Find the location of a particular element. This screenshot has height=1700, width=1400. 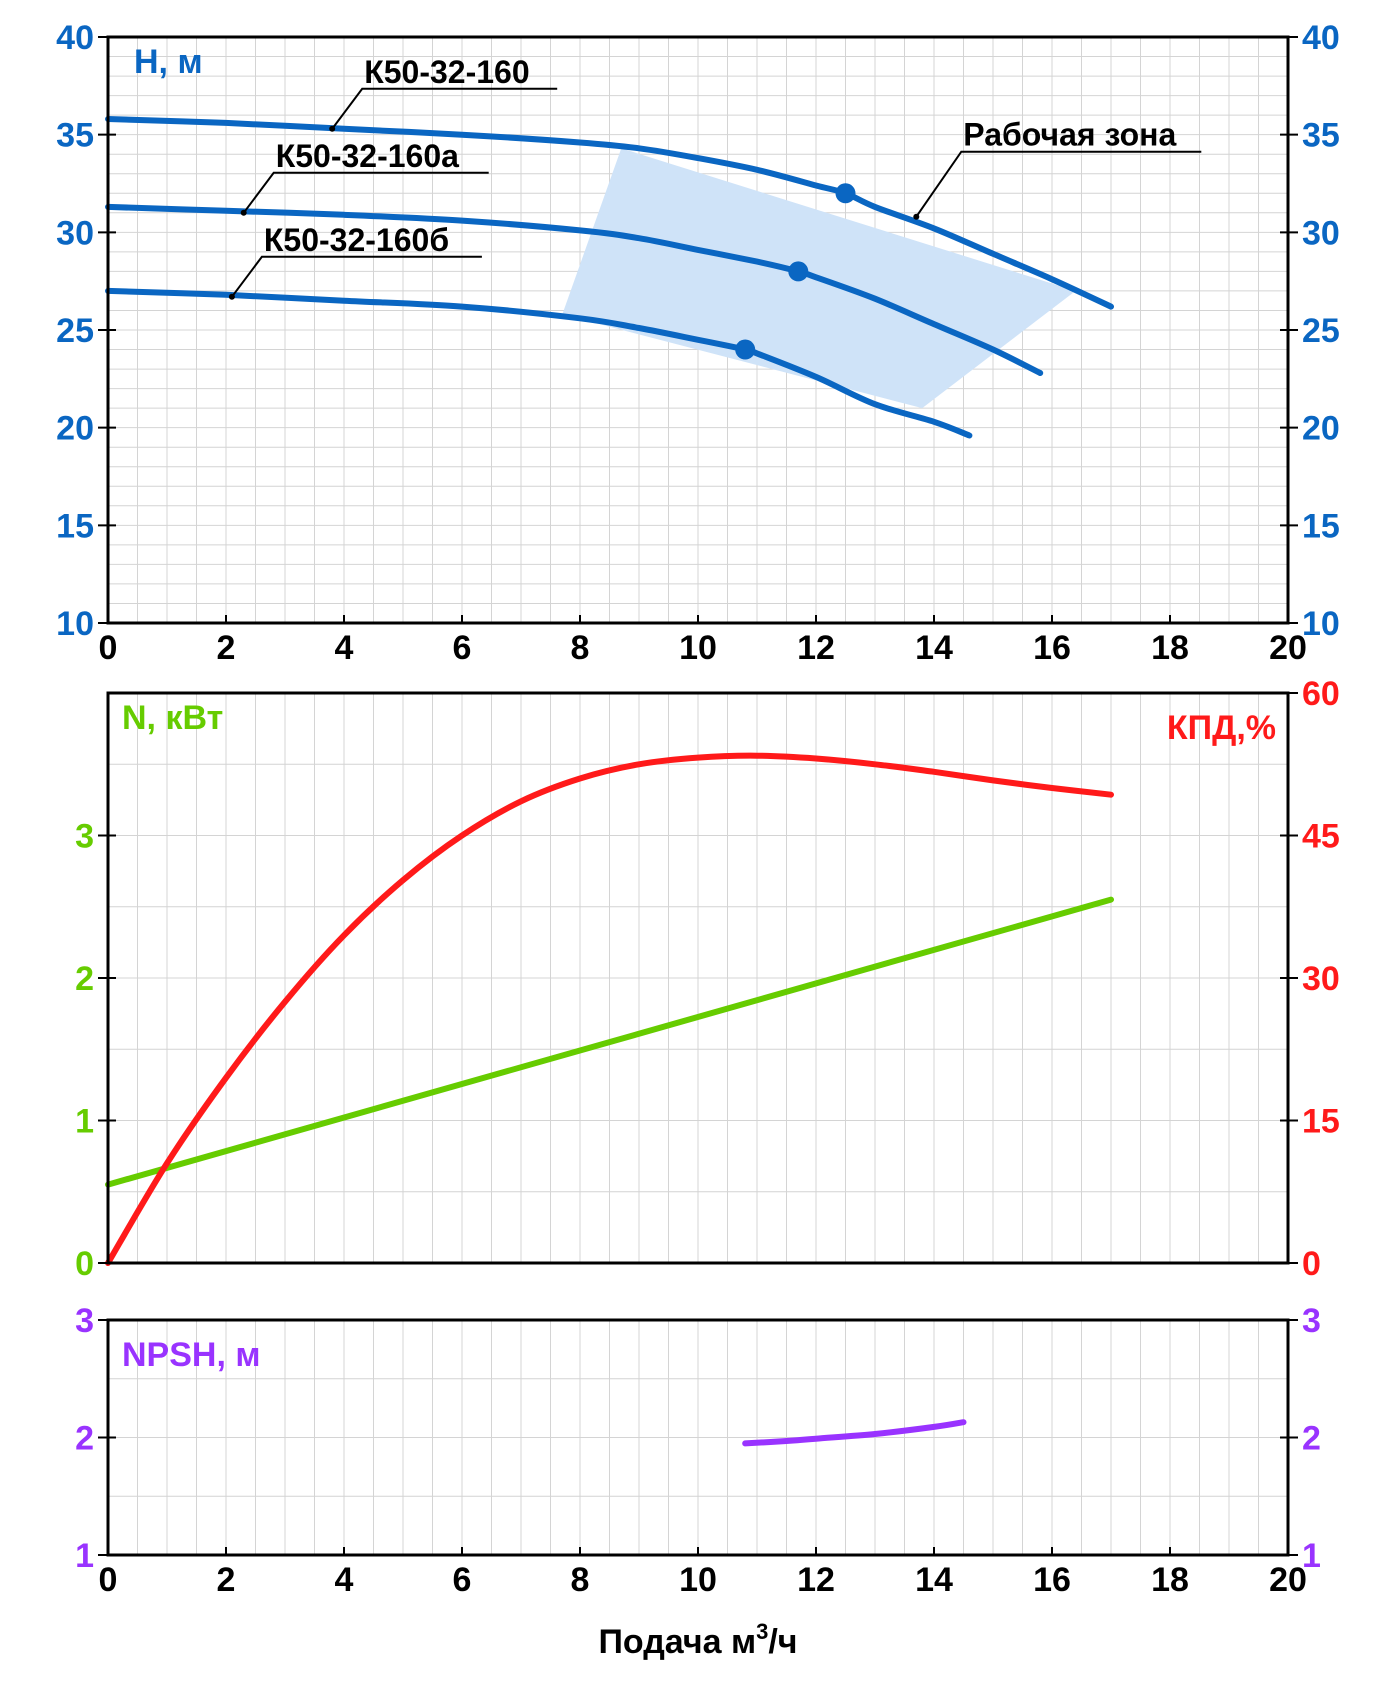

head-x-tick-label: 16 is located at coordinates (1052, 648).